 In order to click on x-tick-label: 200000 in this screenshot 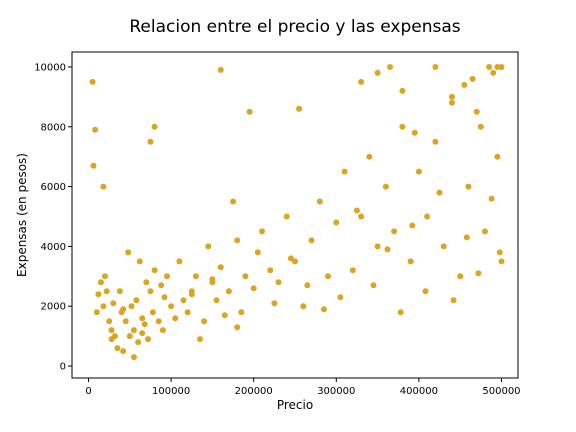, I will do `click(254, 391)`.